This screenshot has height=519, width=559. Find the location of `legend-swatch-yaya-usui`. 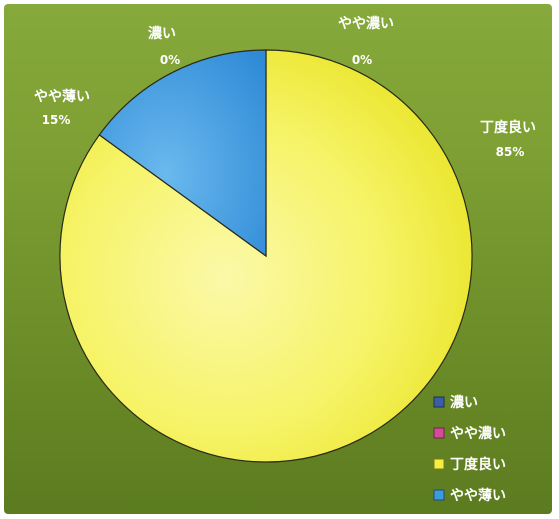

legend-swatch-yaya-usui is located at coordinates (439, 495).